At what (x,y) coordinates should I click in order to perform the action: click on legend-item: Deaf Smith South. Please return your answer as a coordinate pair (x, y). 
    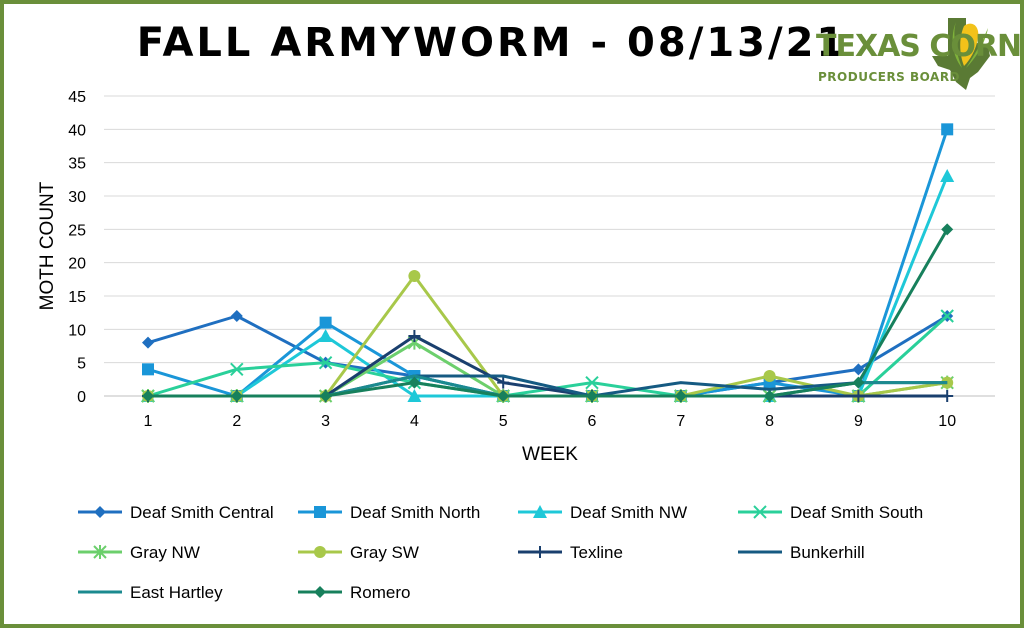
    Looking at the image, I should click on (830, 512).